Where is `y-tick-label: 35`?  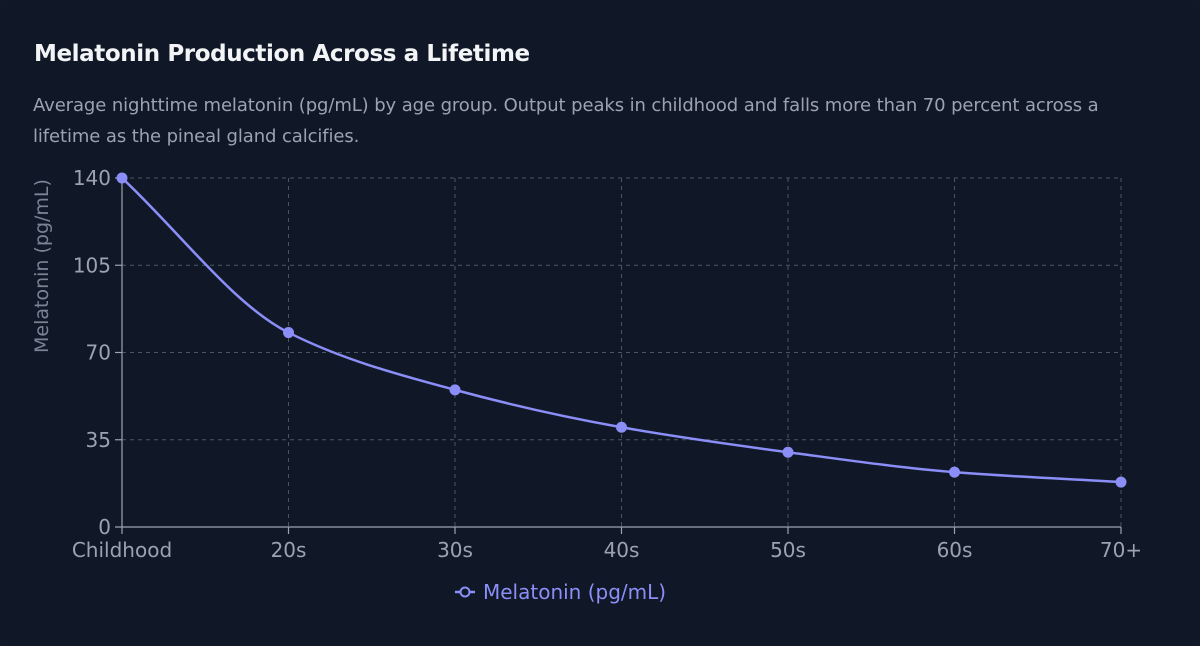
y-tick-label: 35 is located at coordinates (98, 440).